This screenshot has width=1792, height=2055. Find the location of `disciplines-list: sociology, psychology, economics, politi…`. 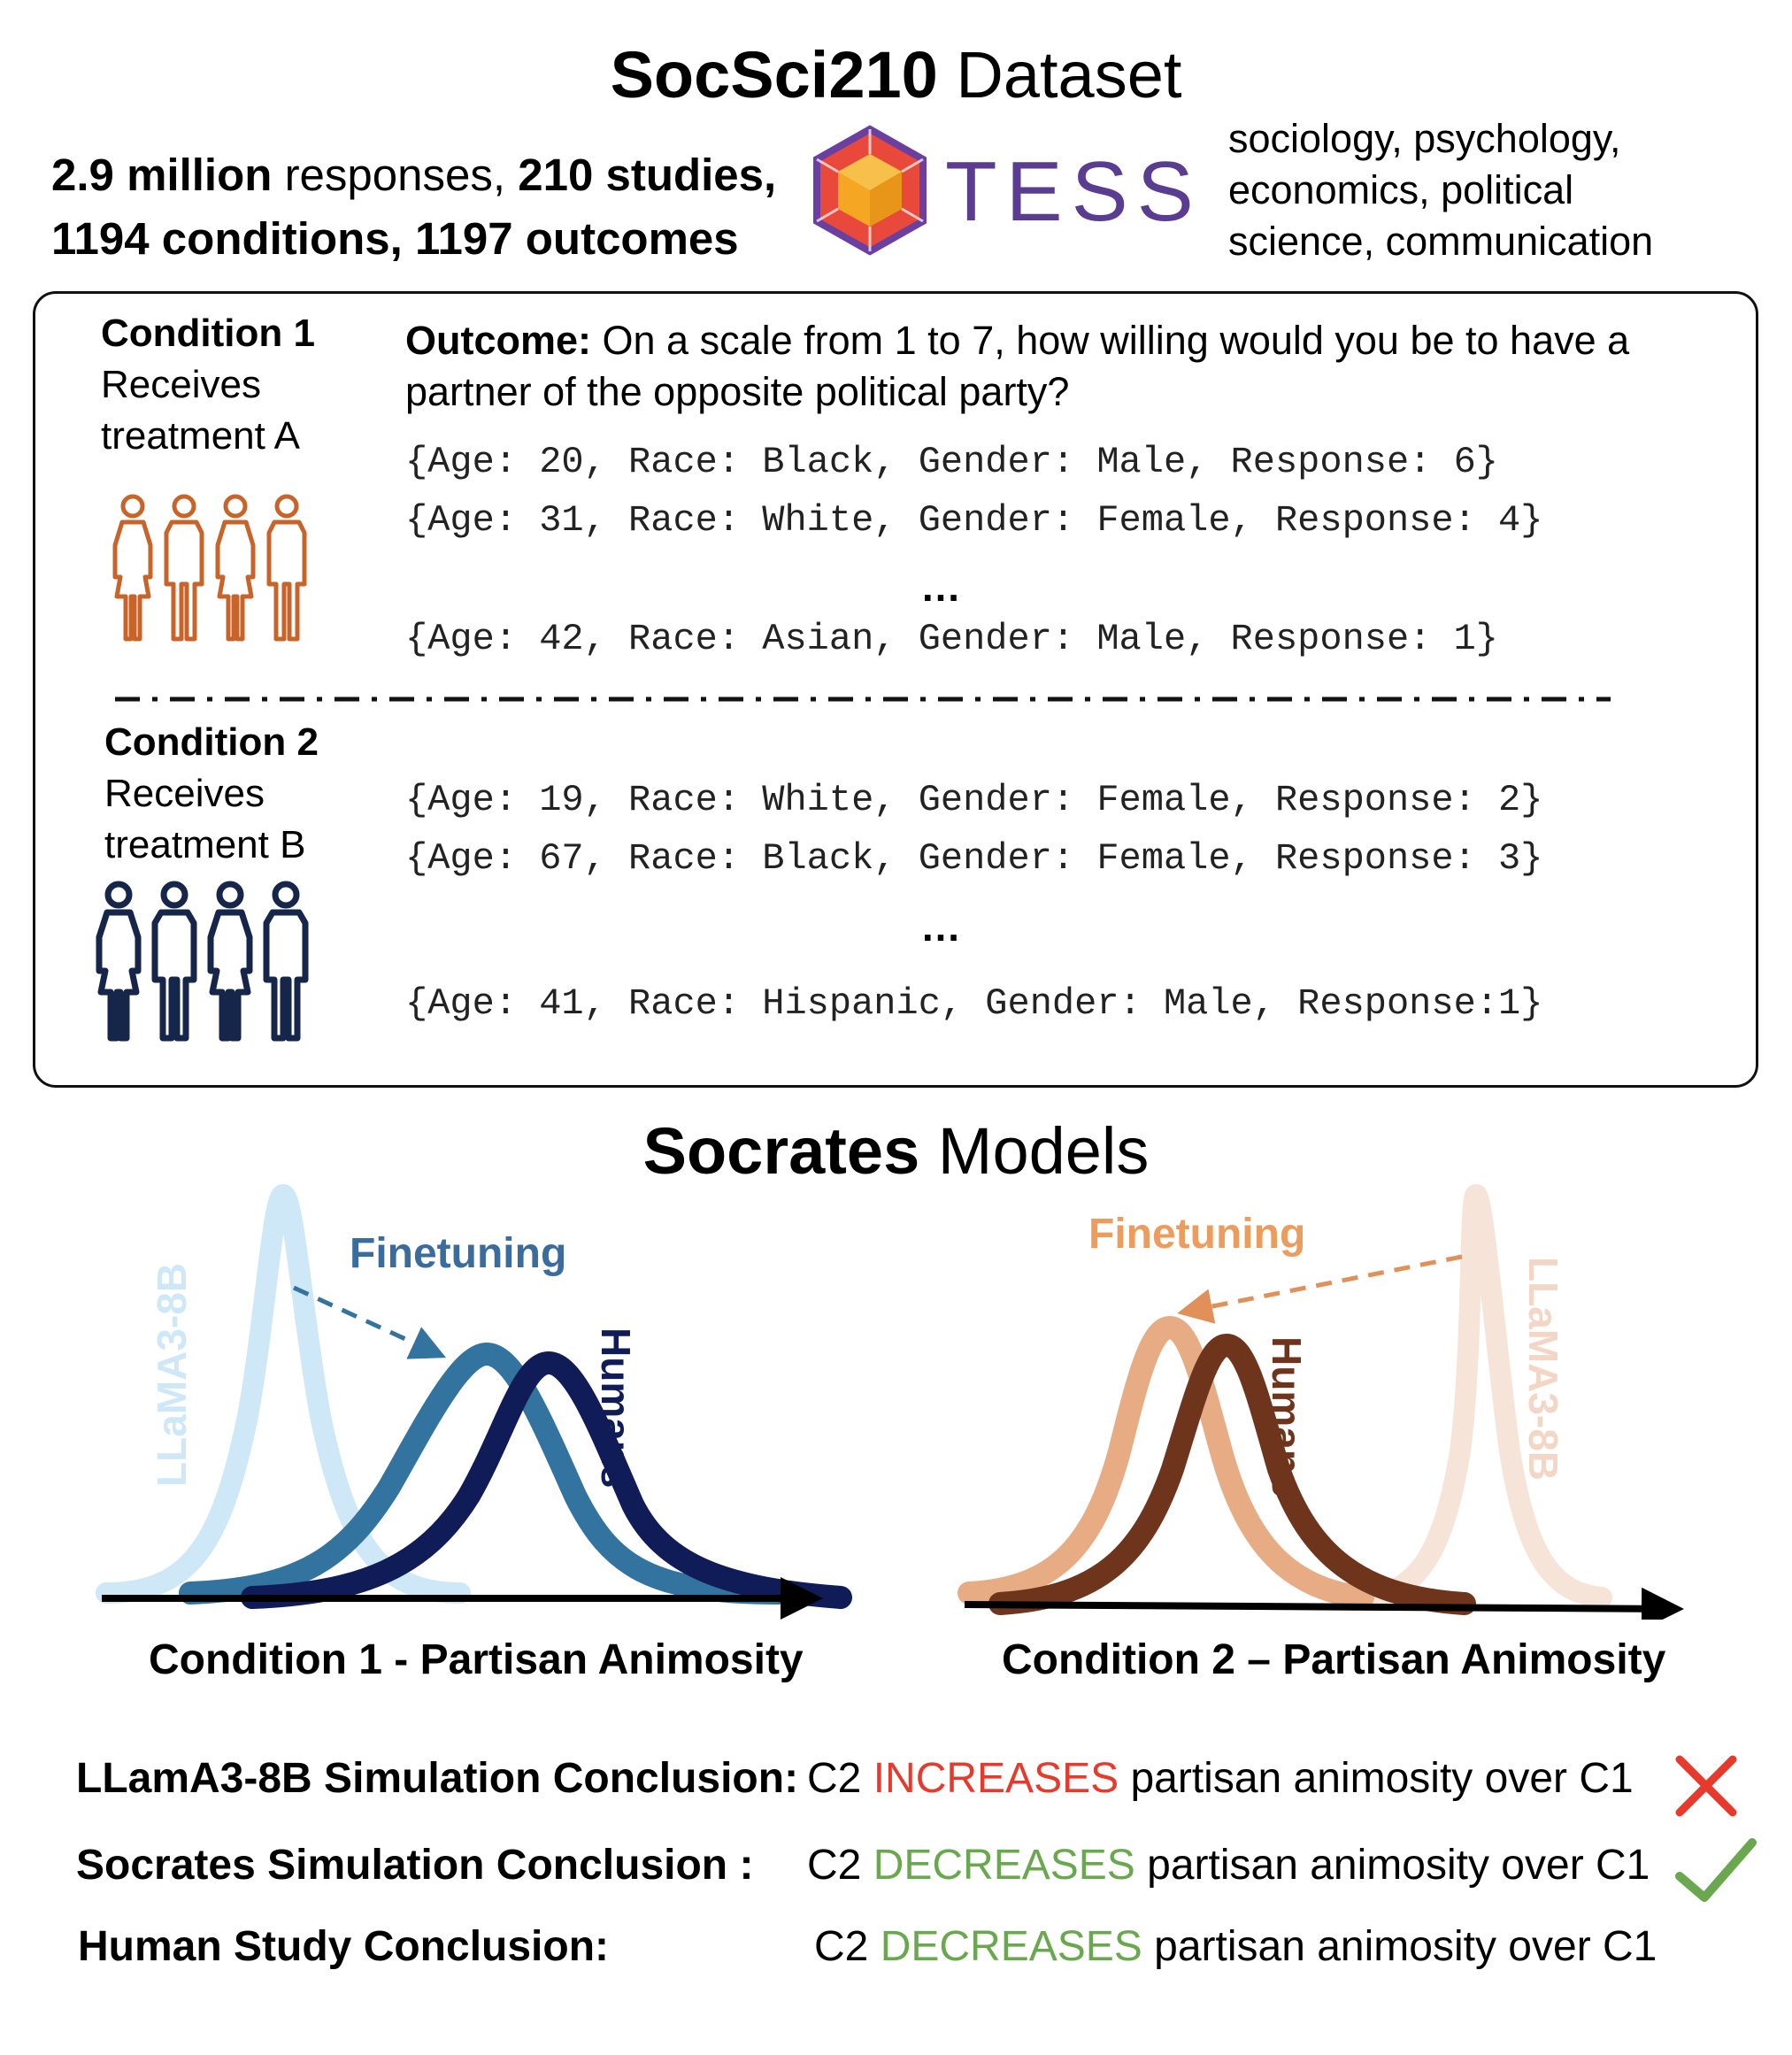

disciplines-list: sociology, psychology, economics, politi… is located at coordinates (1441, 190).